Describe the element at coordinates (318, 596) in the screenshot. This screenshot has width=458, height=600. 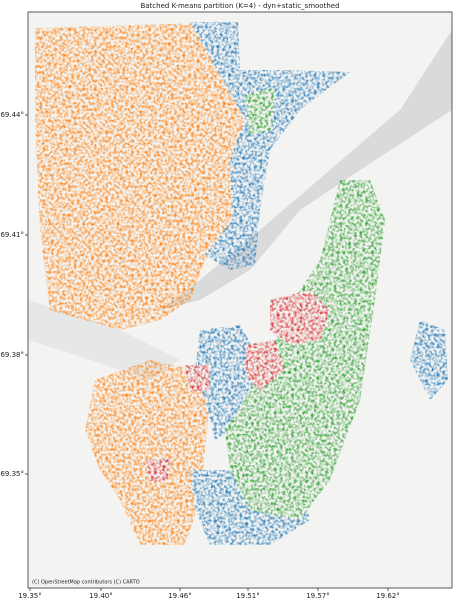
I see `x-tick-label: 19.57°` at that location.